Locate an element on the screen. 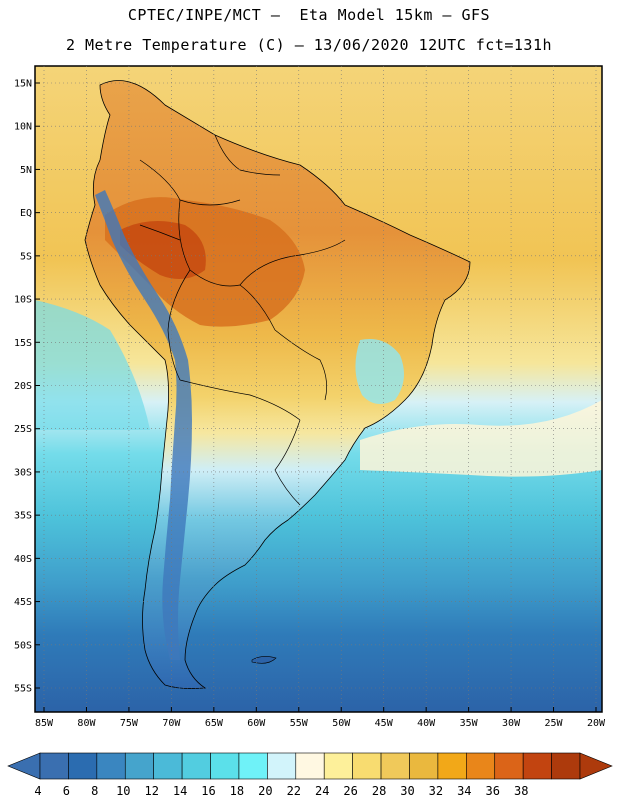  colorbar-label: 30 is located at coordinates (407, 791).